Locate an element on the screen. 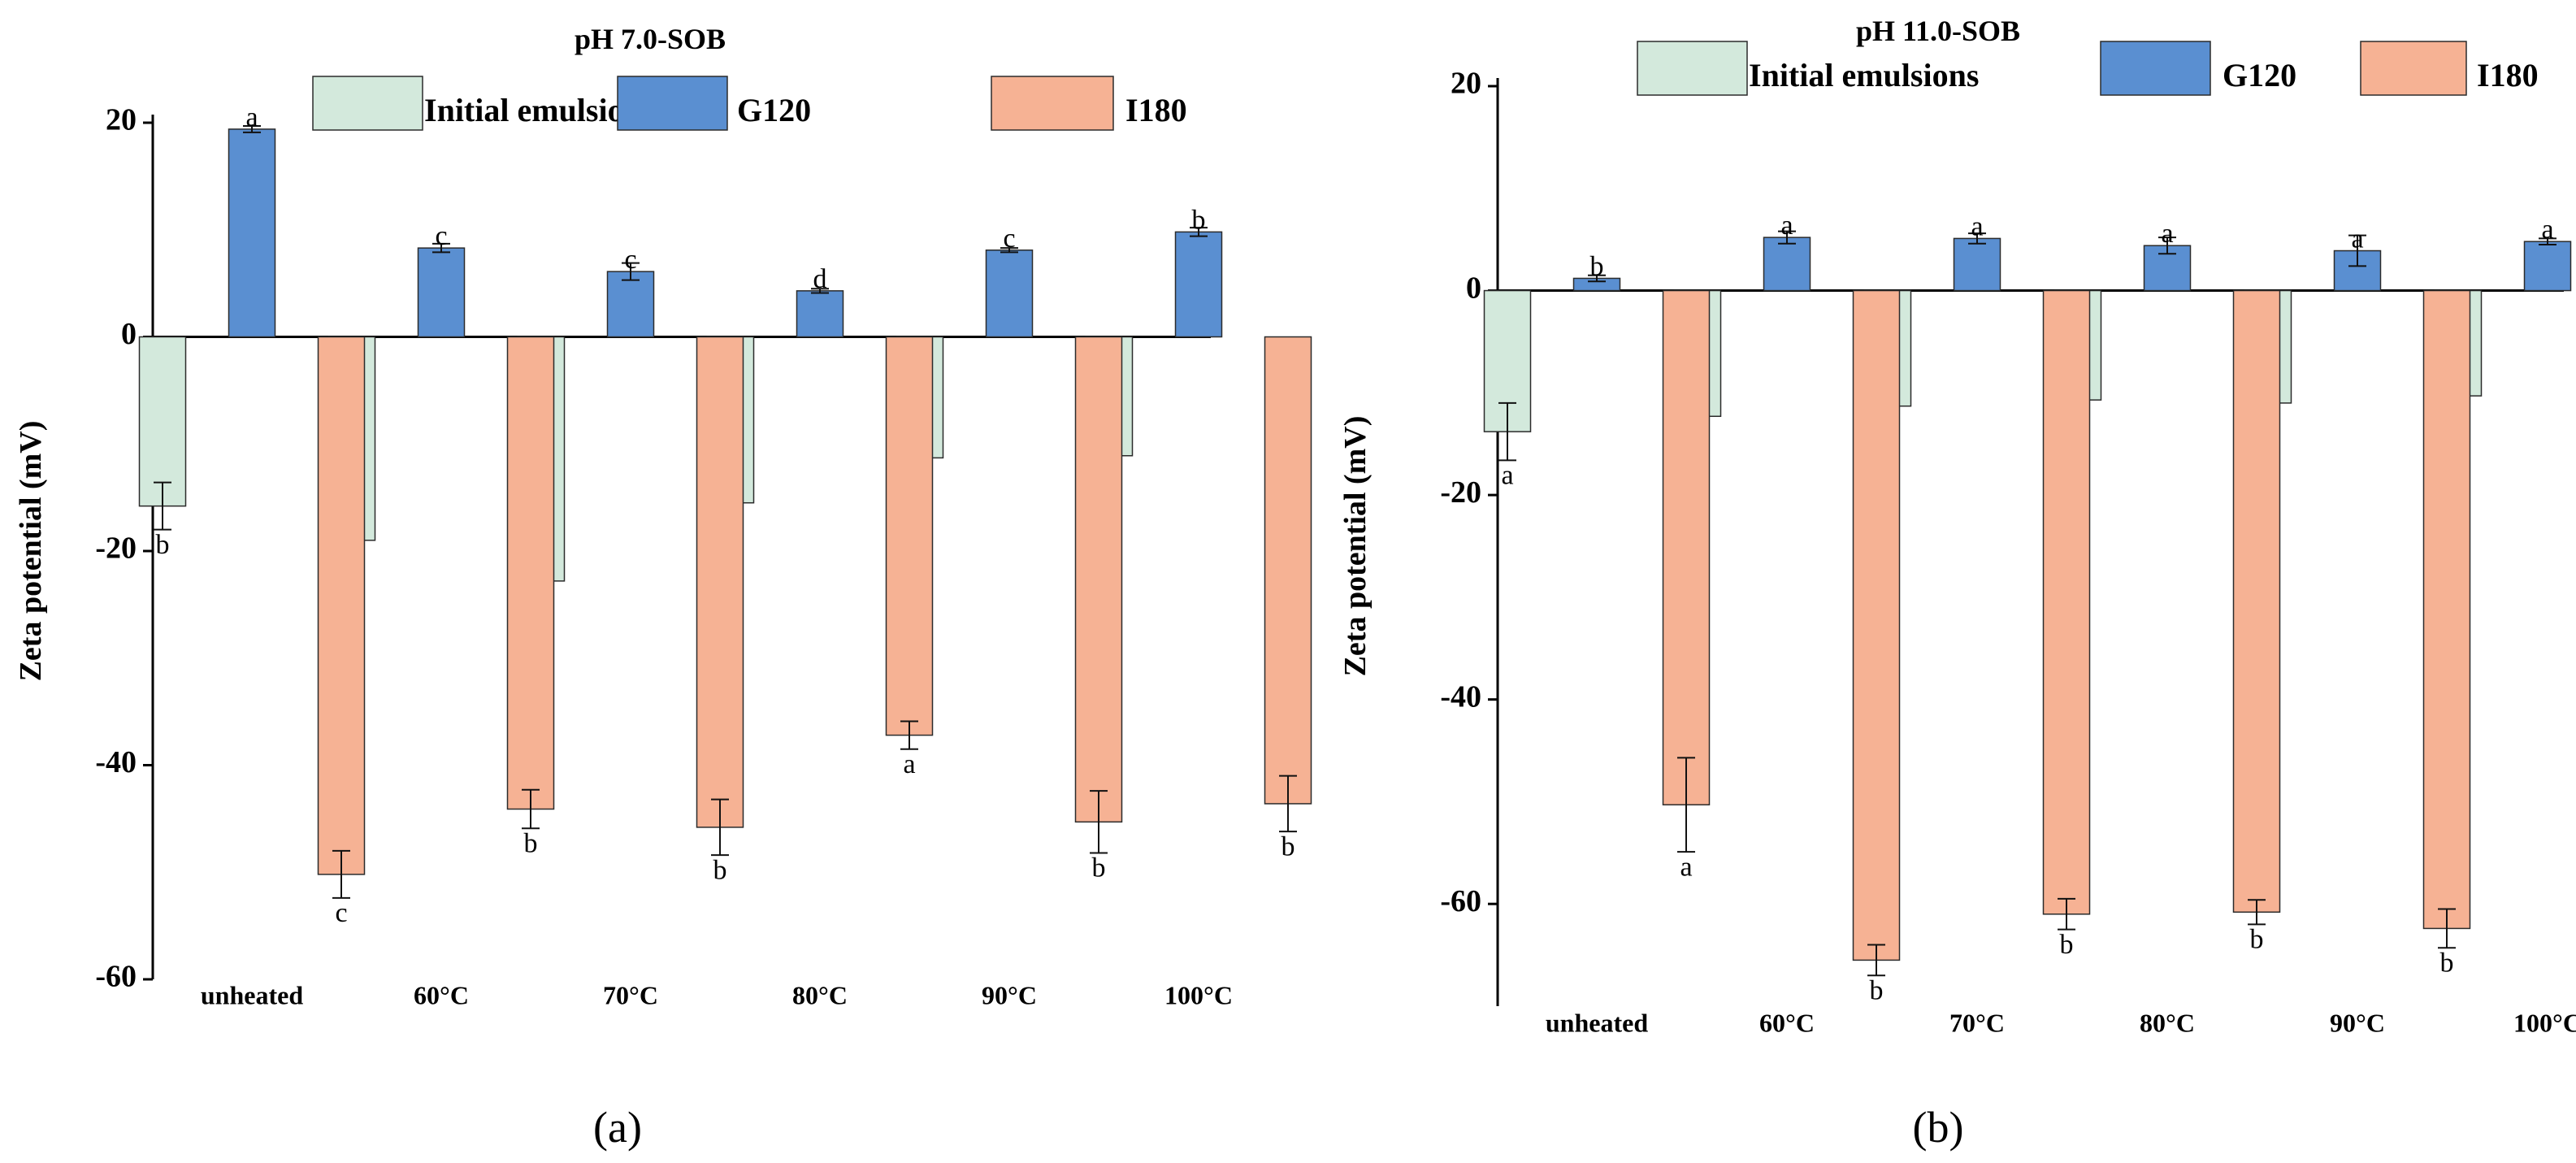 The width and height of the screenshot is (2576, 1163). panel-label: (b) is located at coordinates (1938, 1127).